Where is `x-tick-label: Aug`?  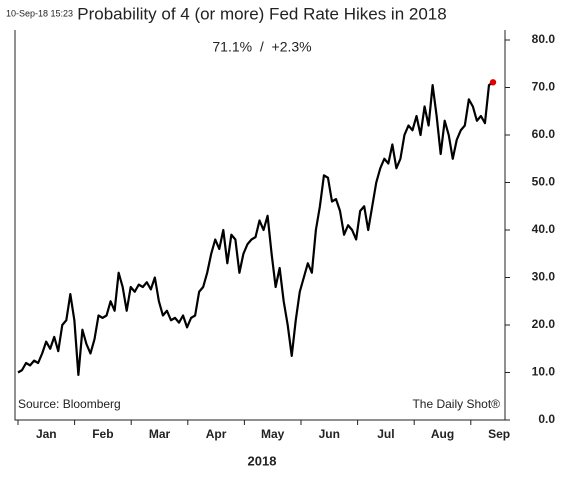 x-tick-label: Aug is located at coordinates (442, 434).